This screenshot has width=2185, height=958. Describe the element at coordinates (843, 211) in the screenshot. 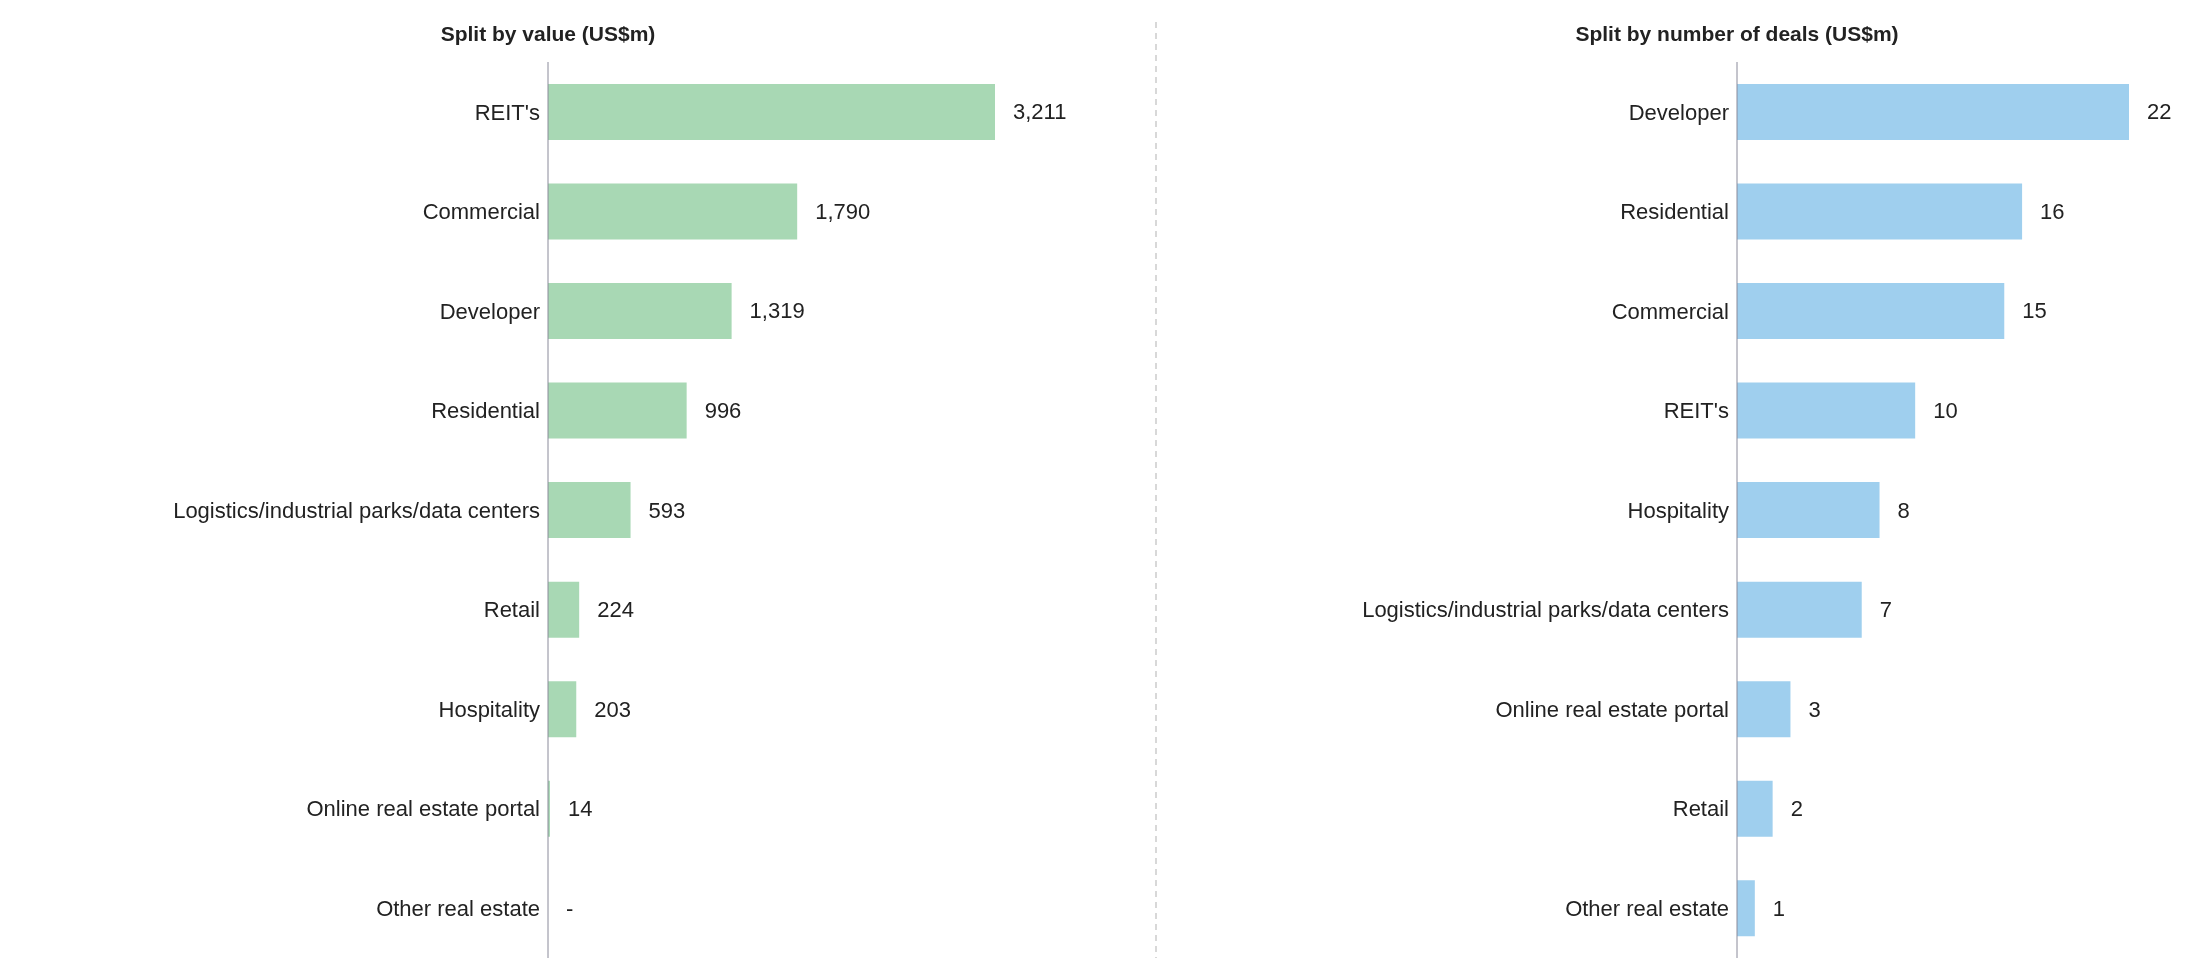

I see `data-label: 1,790` at that location.